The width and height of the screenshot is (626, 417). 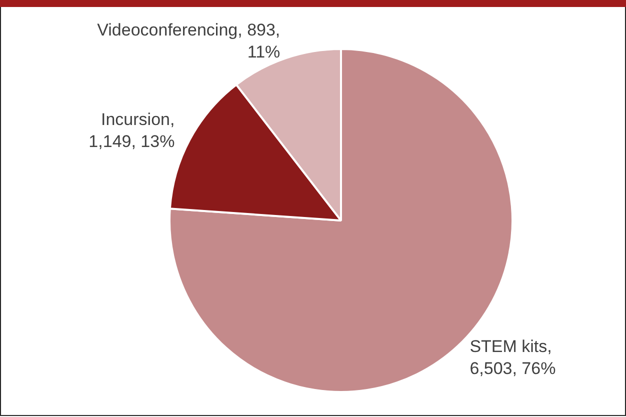 I want to click on slice-label: STEM kits, 6,503, 76%, so click(x=513, y=357).